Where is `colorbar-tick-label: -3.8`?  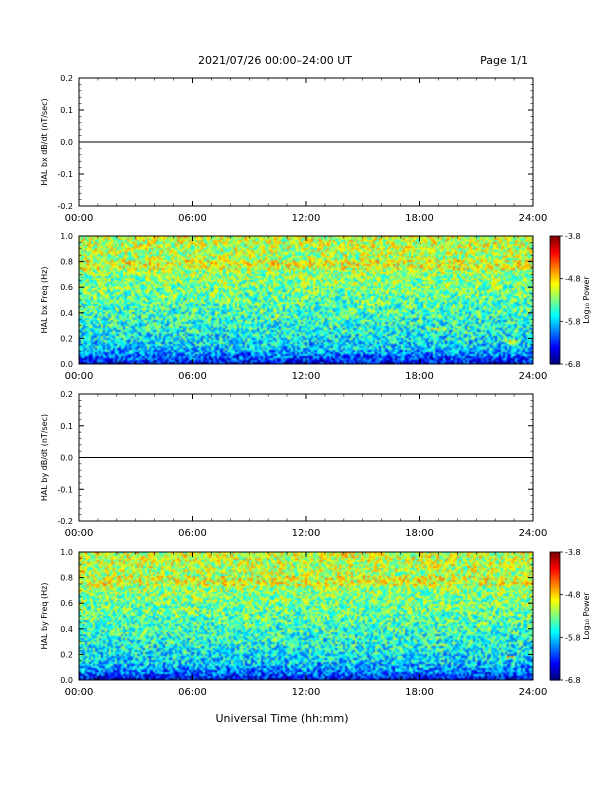
colorbar-tick-label: -3.8 is located at coordinates (573, 552).